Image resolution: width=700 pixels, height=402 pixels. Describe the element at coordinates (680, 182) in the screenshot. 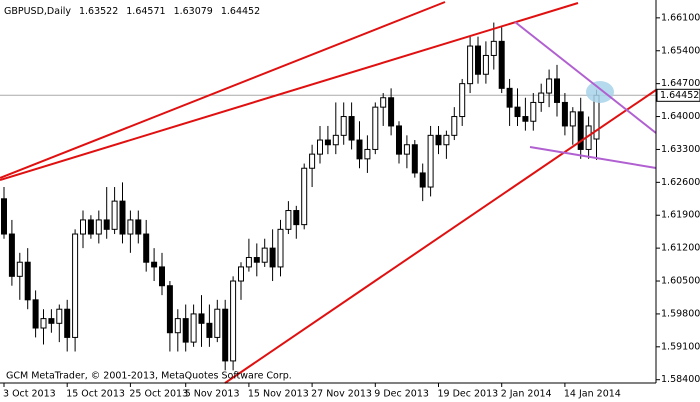

I see `y-tick-label: 1.62600` at that location.